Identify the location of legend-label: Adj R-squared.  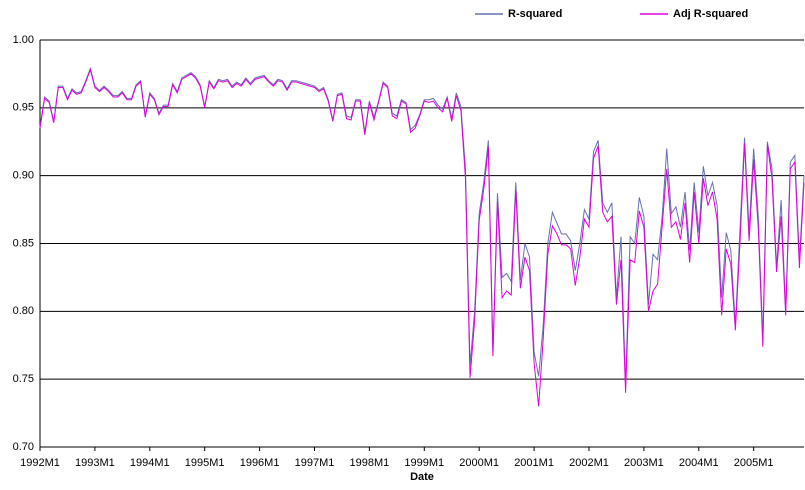
(710, 14).